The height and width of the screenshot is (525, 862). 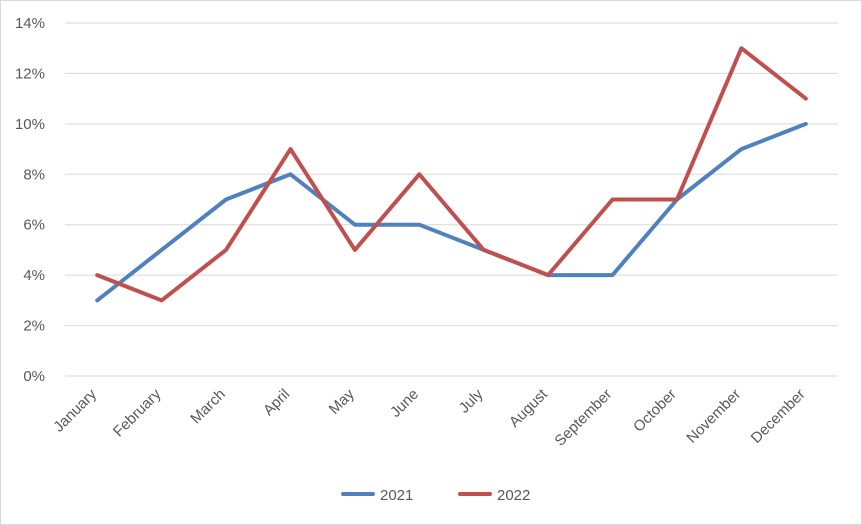 What do you see at coordinates (34, 225) in the screenshot?
I see `y-tick-label: 6%` at bounding box center [34, 225].